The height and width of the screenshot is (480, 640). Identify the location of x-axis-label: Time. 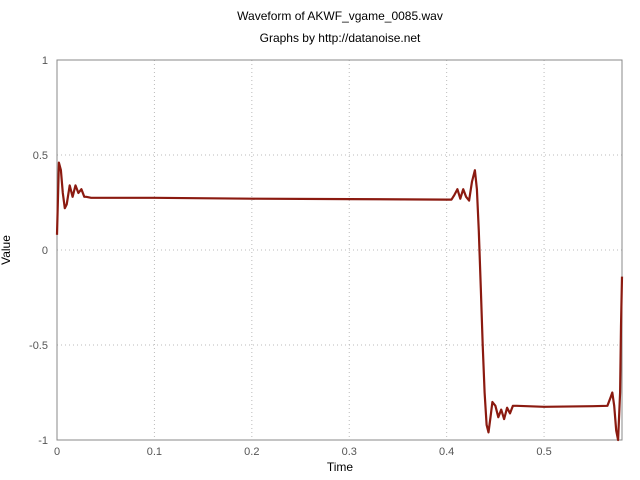
(340, 467).